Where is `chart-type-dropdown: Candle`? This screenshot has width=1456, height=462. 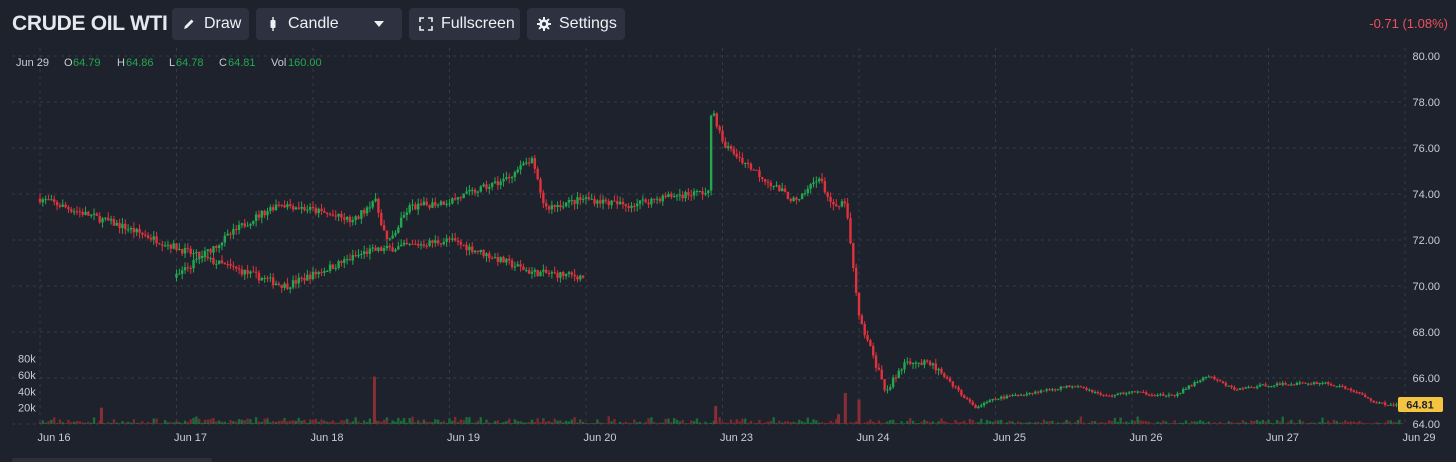 chart-type-dropdown: Candle is located at coordinates (329, 24).